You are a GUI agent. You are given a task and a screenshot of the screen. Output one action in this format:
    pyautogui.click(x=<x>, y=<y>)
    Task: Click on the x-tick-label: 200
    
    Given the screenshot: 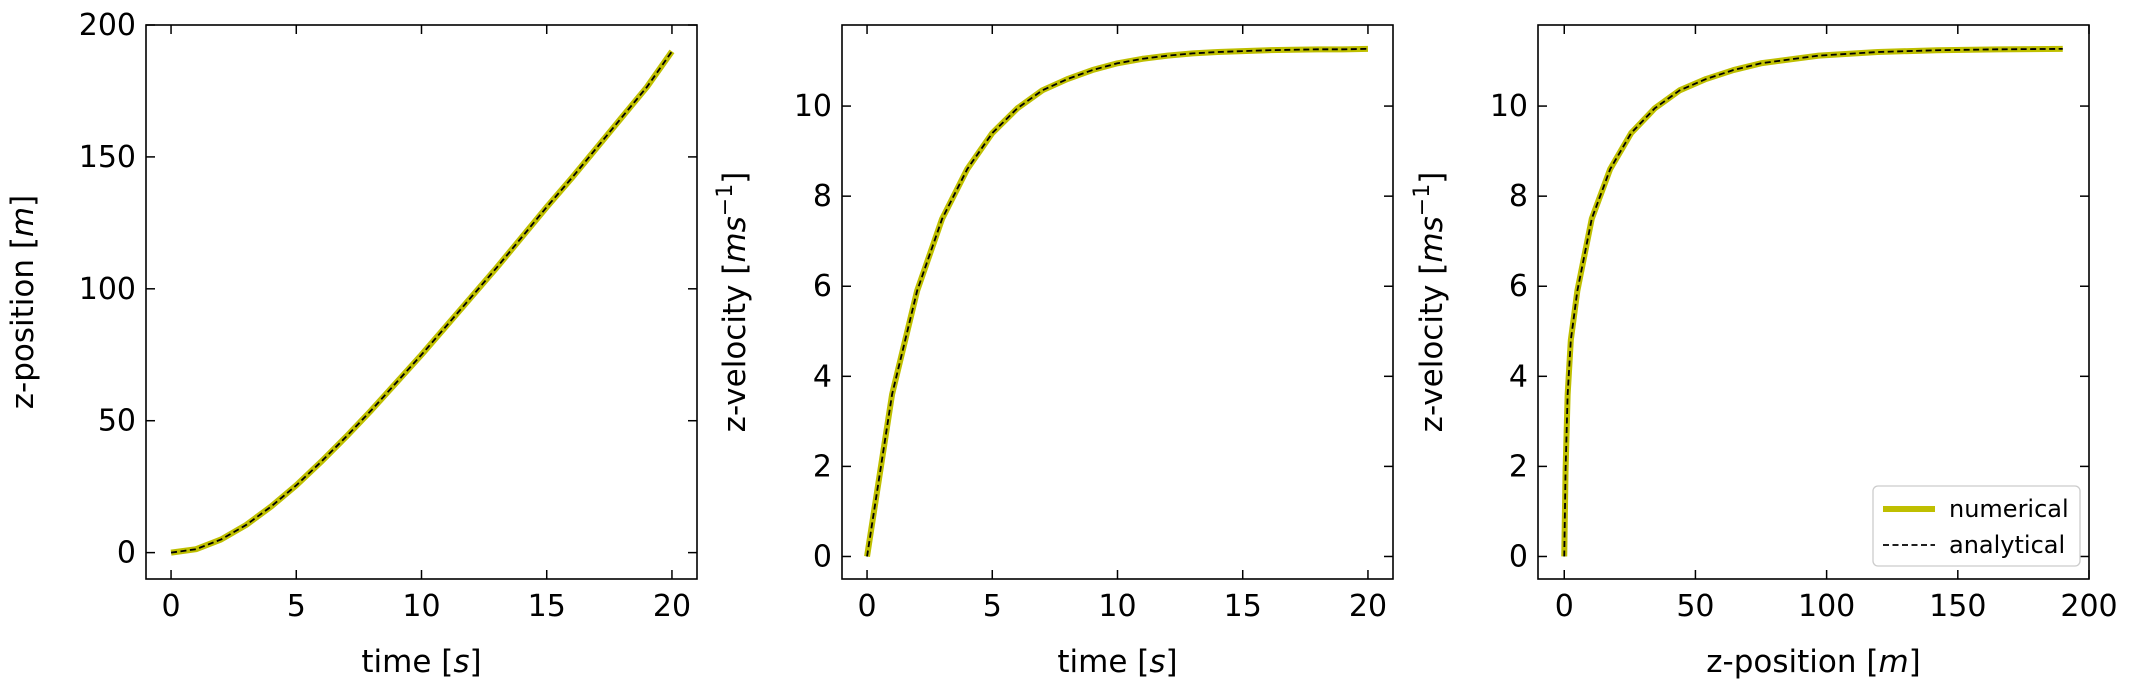 What is the action you would take?
    pyautogui.click(x=2088, y=606)
    